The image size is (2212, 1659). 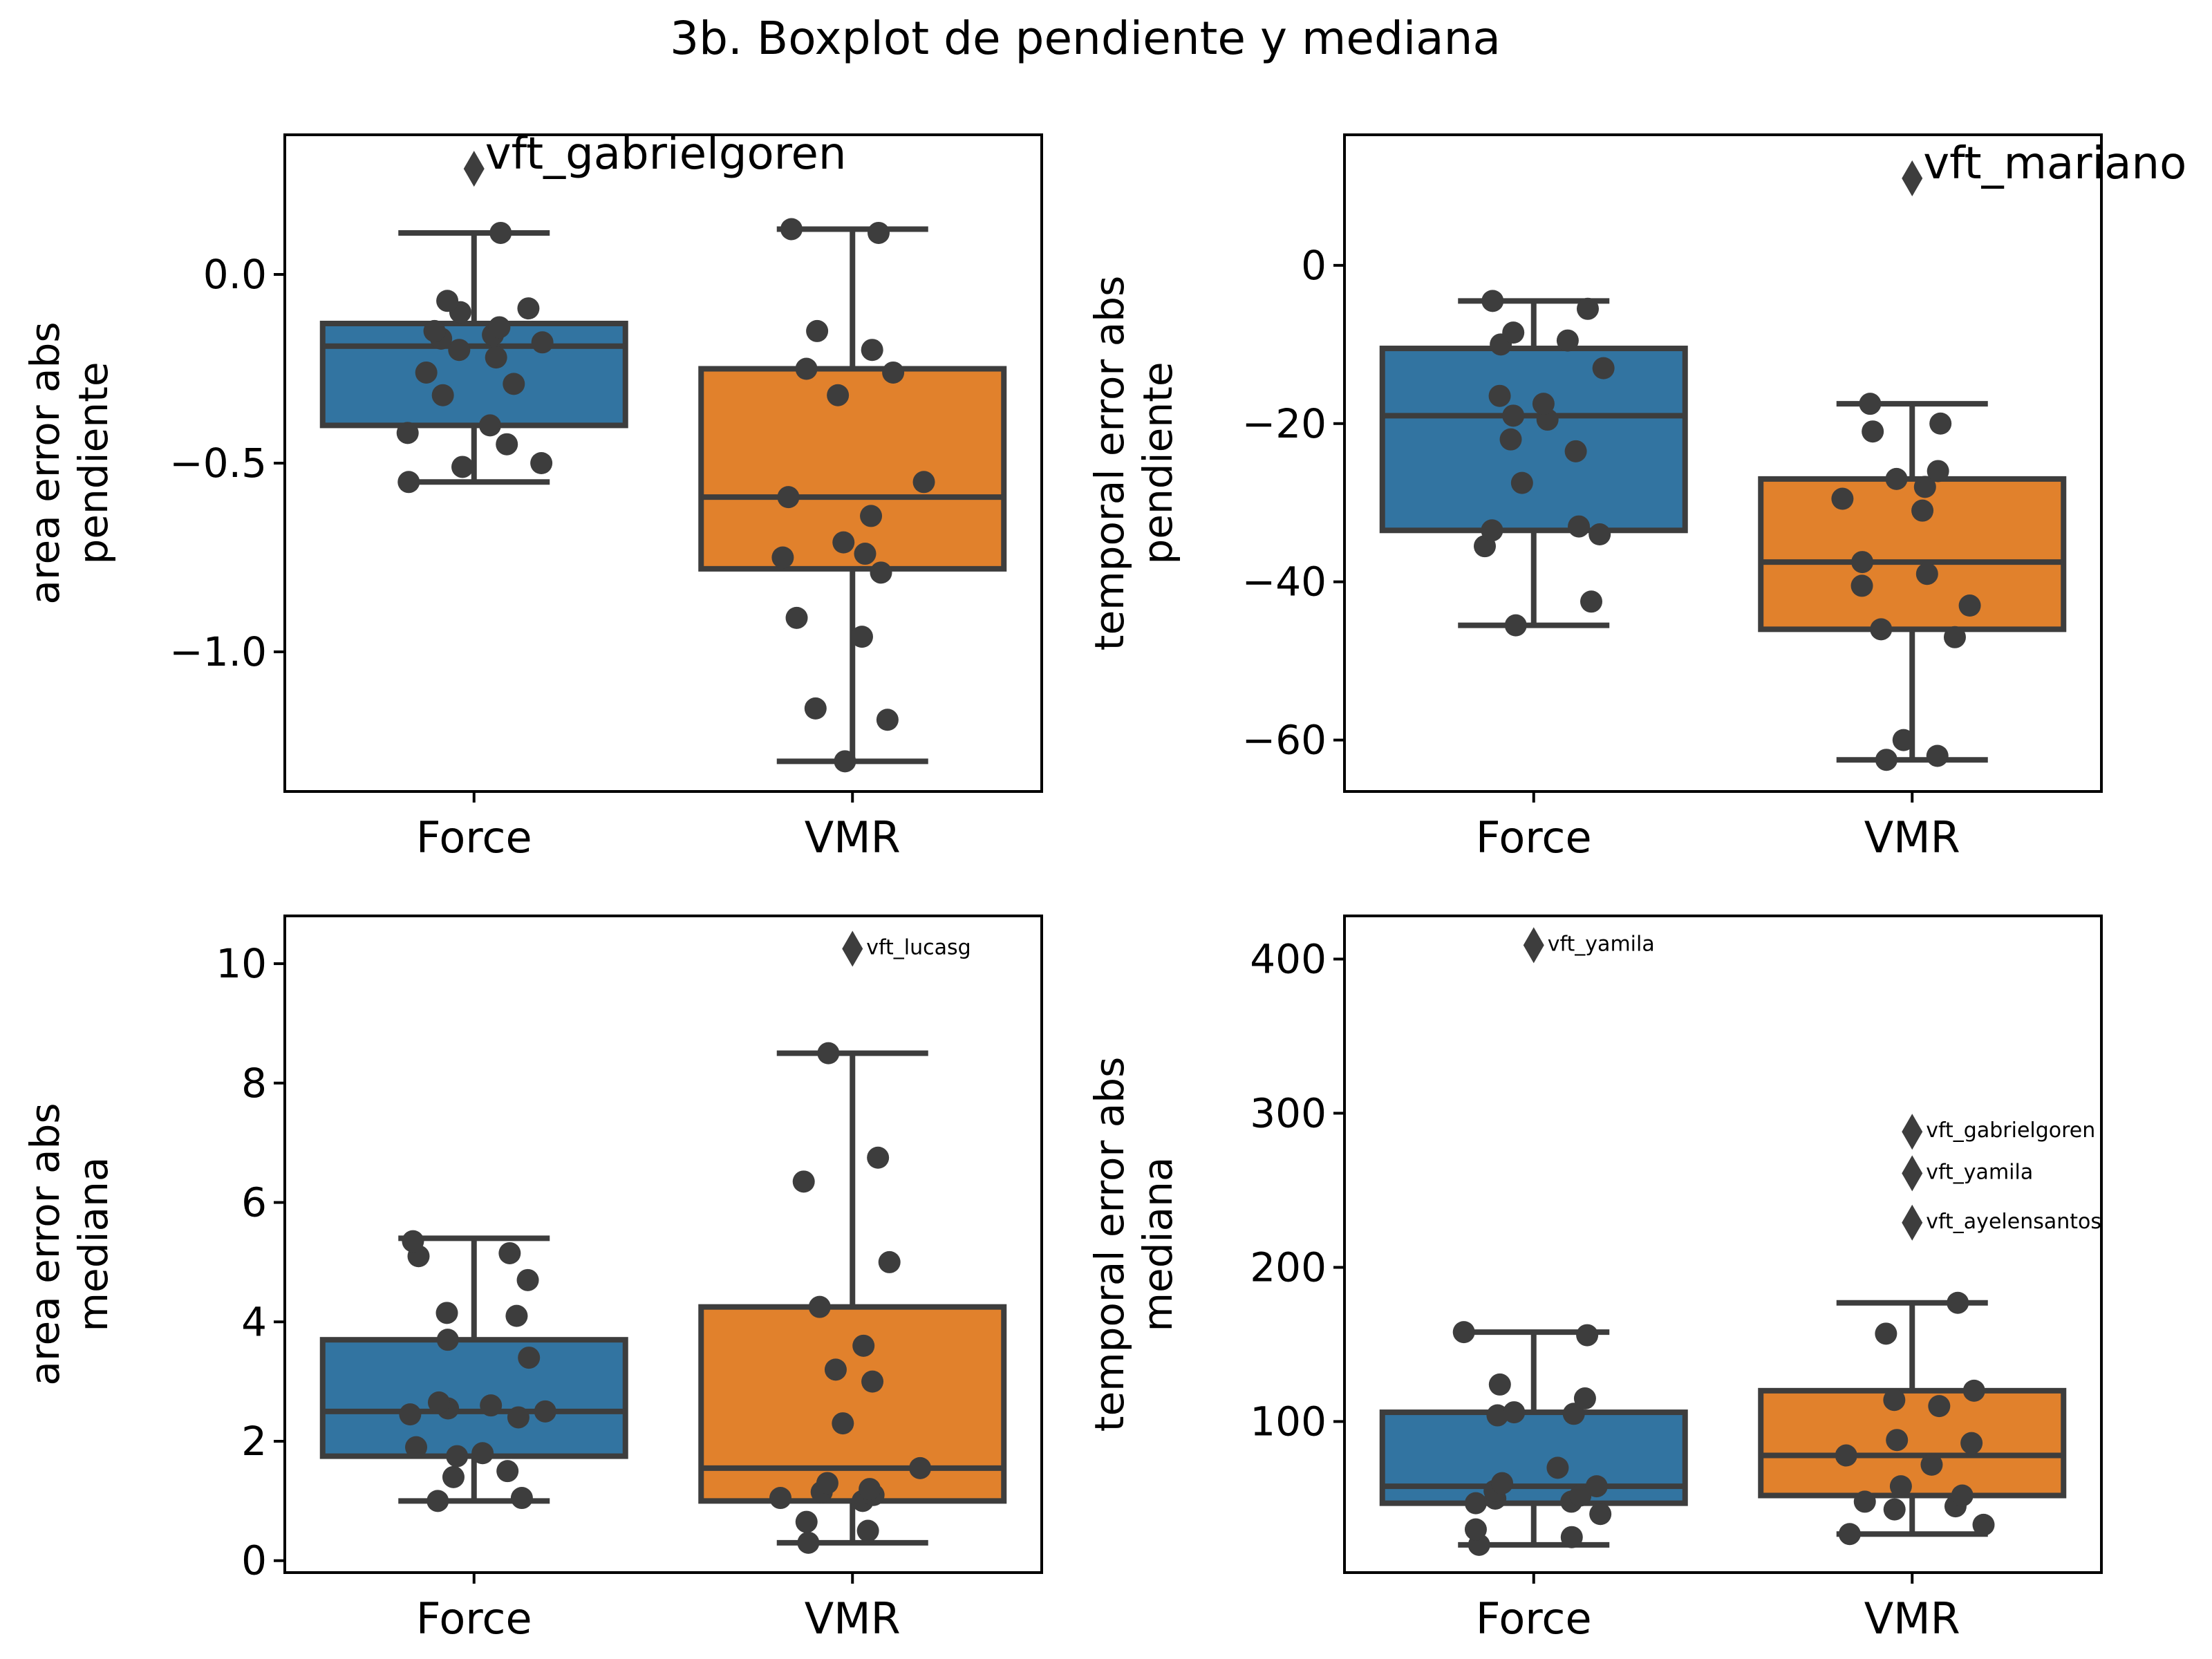 I want to click on box-group-force, so click(x=474, y=1371).